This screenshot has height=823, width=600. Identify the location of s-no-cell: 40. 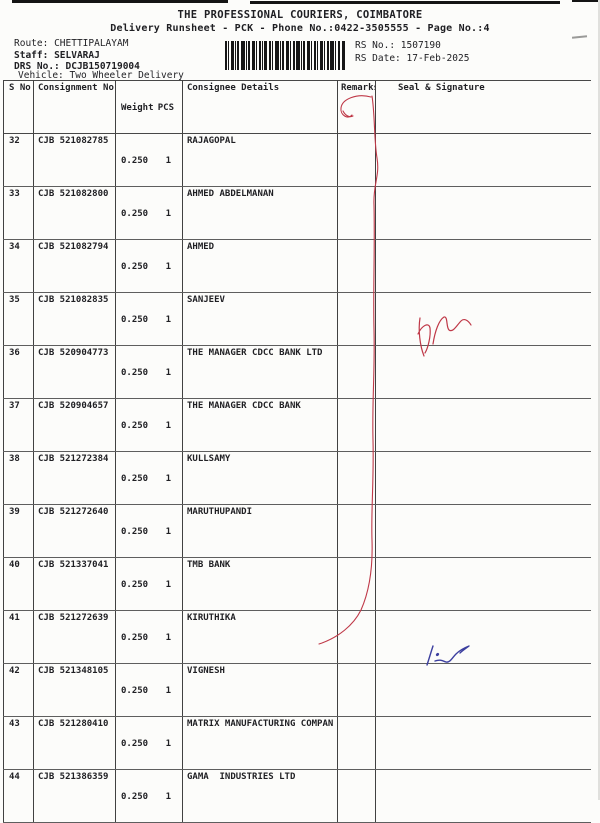
(18, 584).